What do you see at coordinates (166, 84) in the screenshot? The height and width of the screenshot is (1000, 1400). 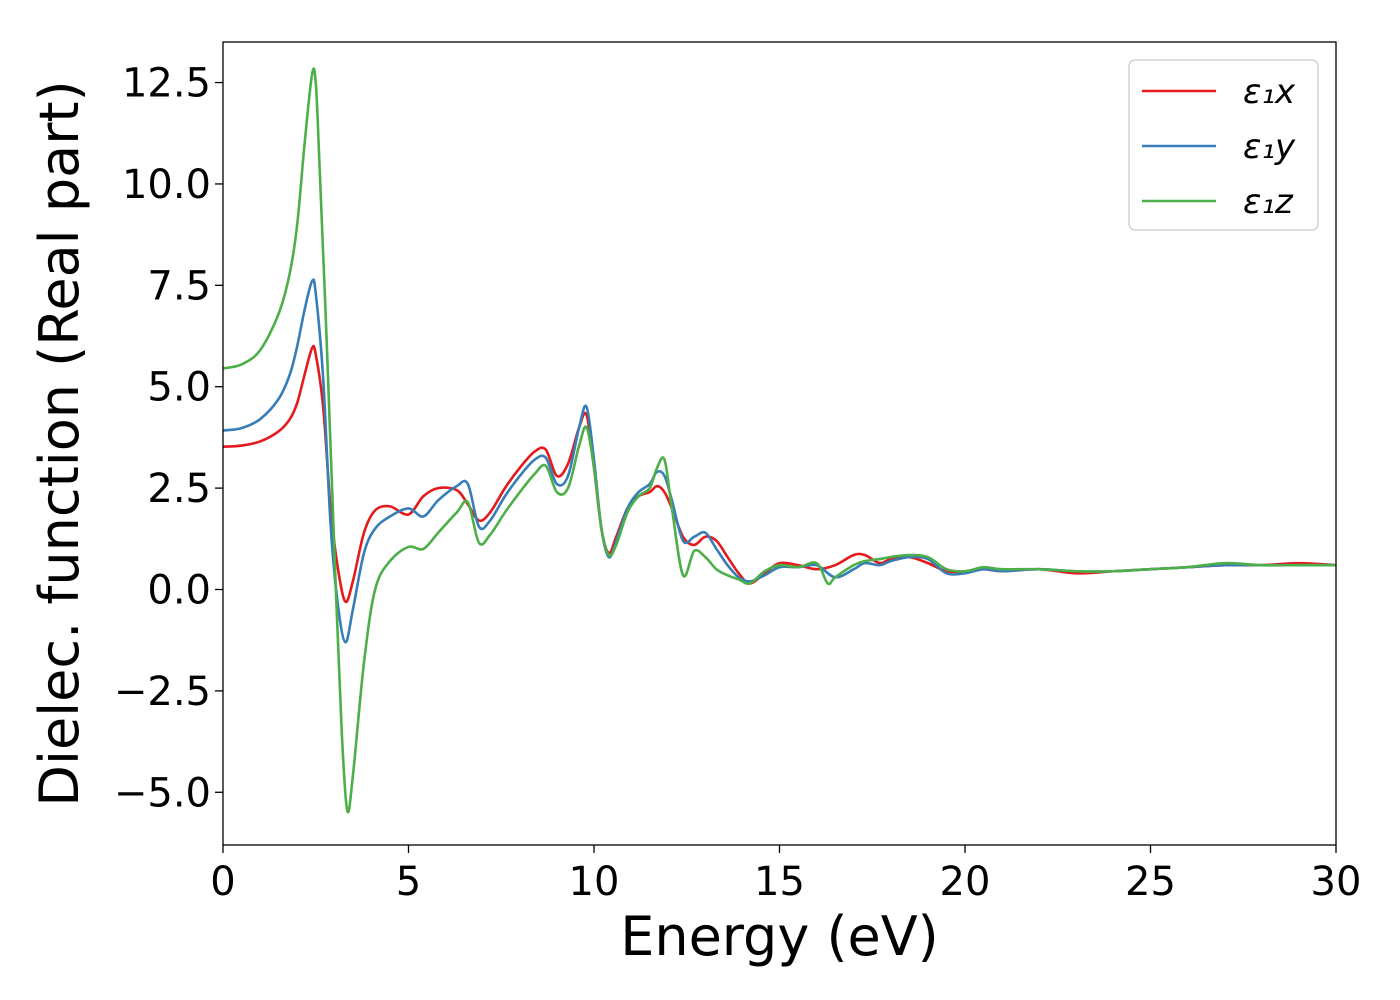 I see `y-tick-label: 12.5` at bounding box center [166, 84].